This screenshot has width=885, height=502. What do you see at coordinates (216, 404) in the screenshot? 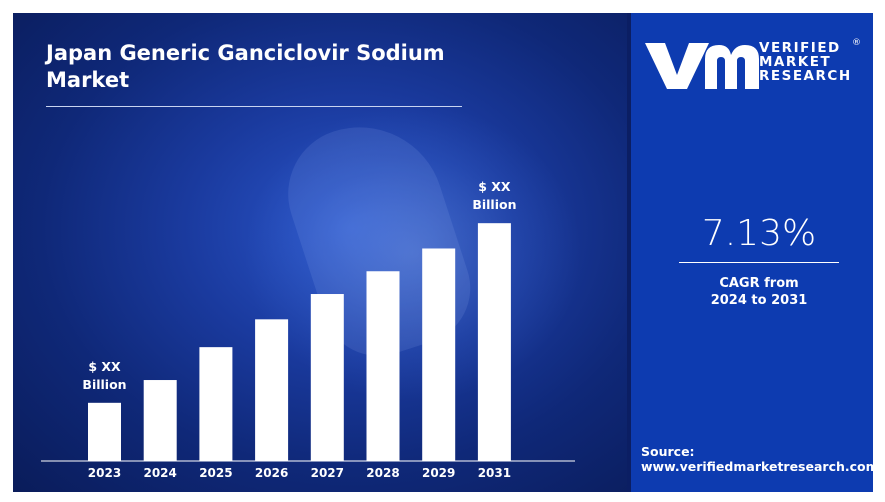
I see `bar-2025` at bounding box center [216, 404].